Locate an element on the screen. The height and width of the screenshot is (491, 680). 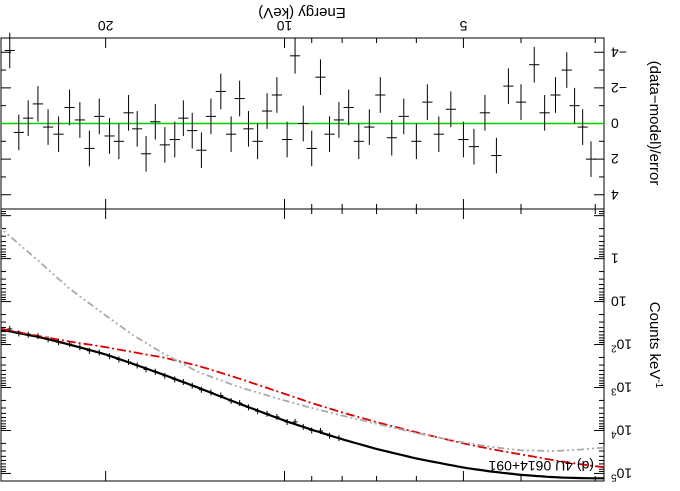
y-tick-label: 10⁴ is located at coordinates (622, 430).